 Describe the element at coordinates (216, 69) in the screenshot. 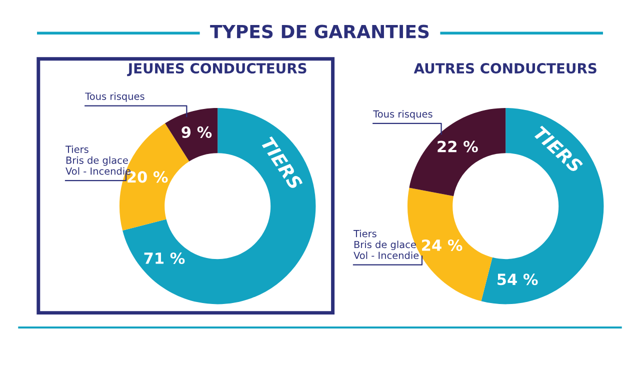

I see `chart-title: JEUNES CONDUCTEURS` at that location.